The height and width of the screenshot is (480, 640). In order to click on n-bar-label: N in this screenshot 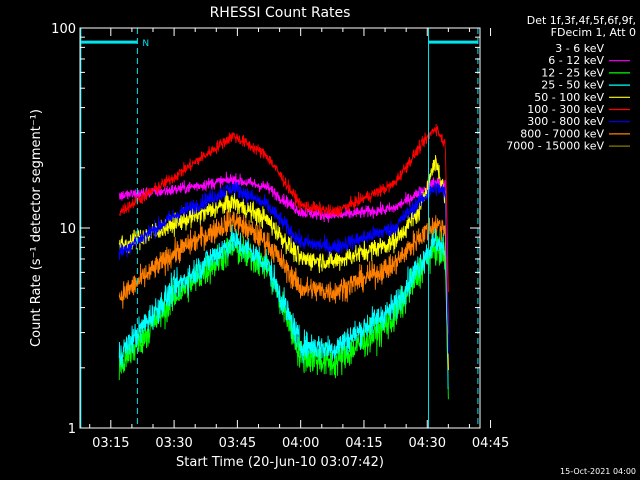, I will do `click(145, 44)`.